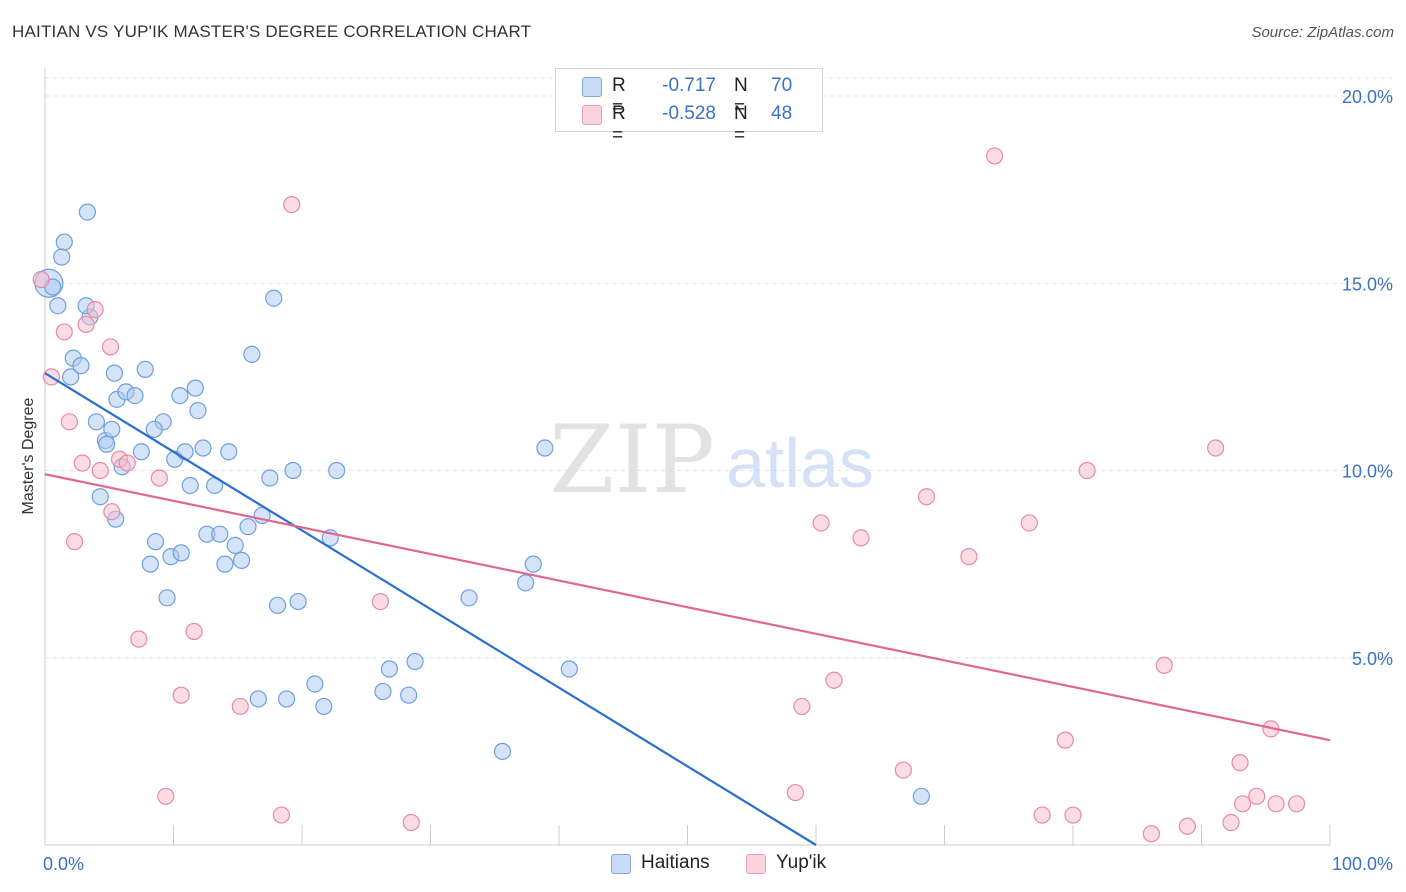 The height and width of the screenshot is (892, 1406). I want to click on x-tick-label: 0.0%, so click(63, 864).